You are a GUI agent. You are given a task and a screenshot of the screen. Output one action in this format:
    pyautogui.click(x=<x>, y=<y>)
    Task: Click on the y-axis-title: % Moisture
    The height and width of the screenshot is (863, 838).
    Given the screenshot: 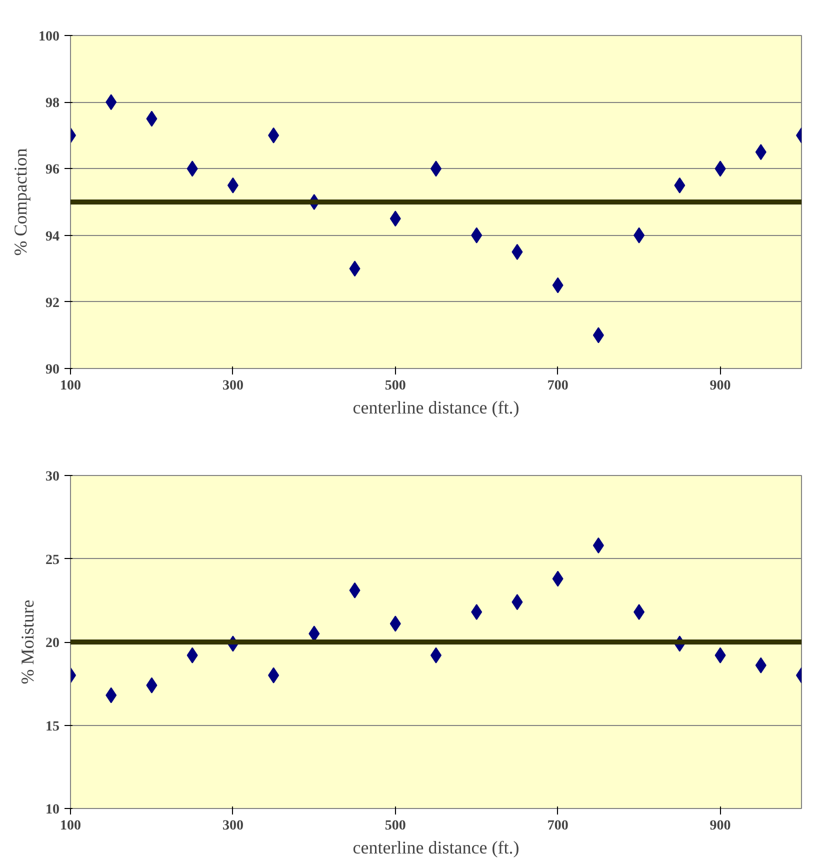 What is the action you would take?
    pyautogui.click(x=28, y=642)
    